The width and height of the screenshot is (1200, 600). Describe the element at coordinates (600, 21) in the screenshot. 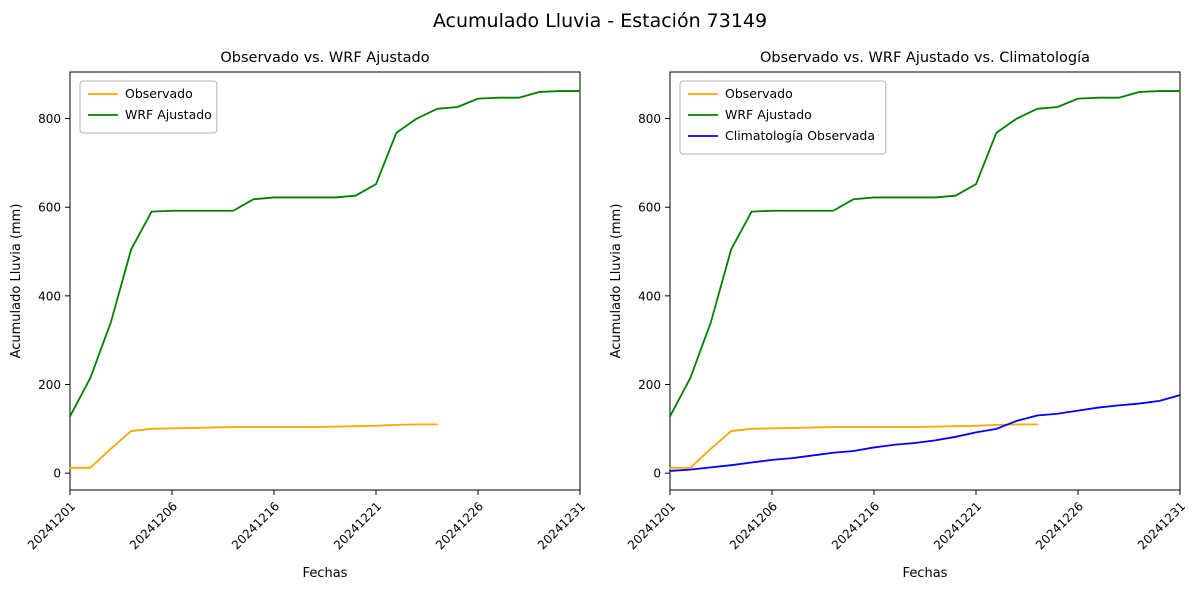

I see `figure-title: Acumulado Lluvia - Estación 73149` at that location.